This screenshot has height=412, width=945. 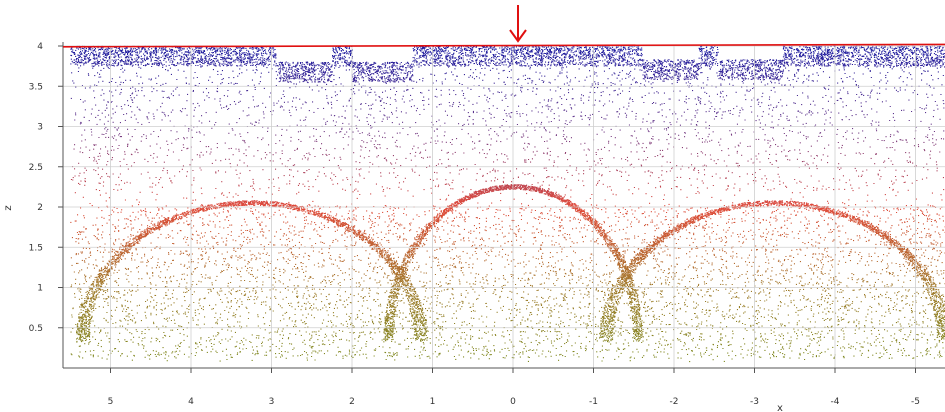 I want to click on y-axis-ticks: 0.5 1 1.5 2 2.5 3 3.5 4, so click(x=46, y=188).